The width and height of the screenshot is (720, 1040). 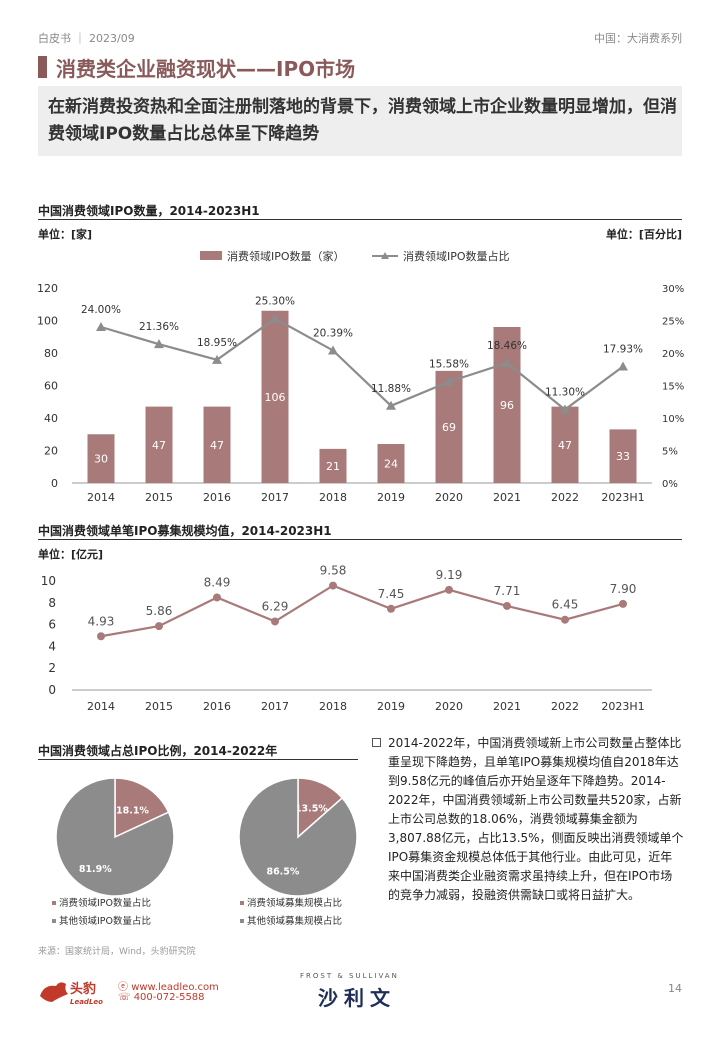 I want to click on left-axis-tick: 100, so click(x=47, y=321).